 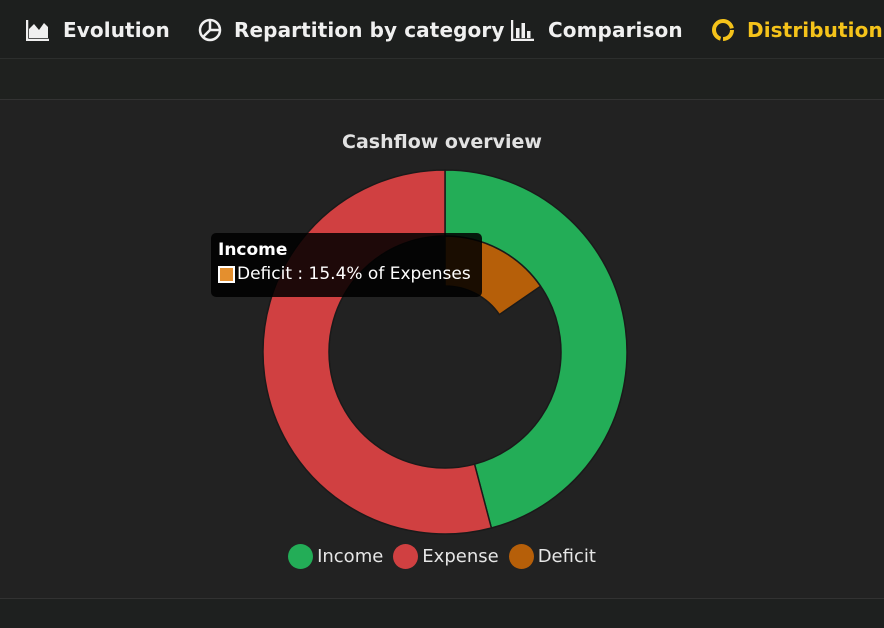 What do you see at coordinates (442, 613) in the screenshot?
I see `footer-bar` at bounding box center [442, 613].